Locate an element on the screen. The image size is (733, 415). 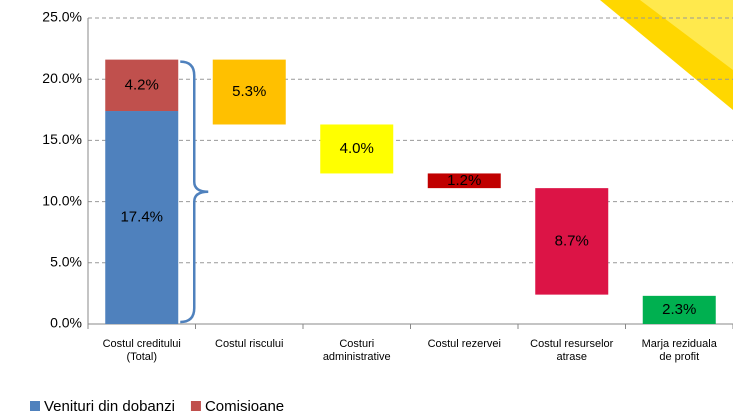
data-label: 1.2% is located at coordinates (464, 180).